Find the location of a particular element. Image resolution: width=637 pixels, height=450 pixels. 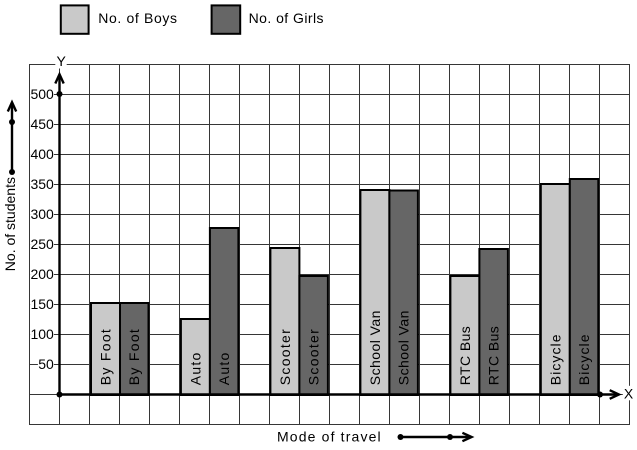

svg-text: No. of Boys is located at coordinates (138, 18).